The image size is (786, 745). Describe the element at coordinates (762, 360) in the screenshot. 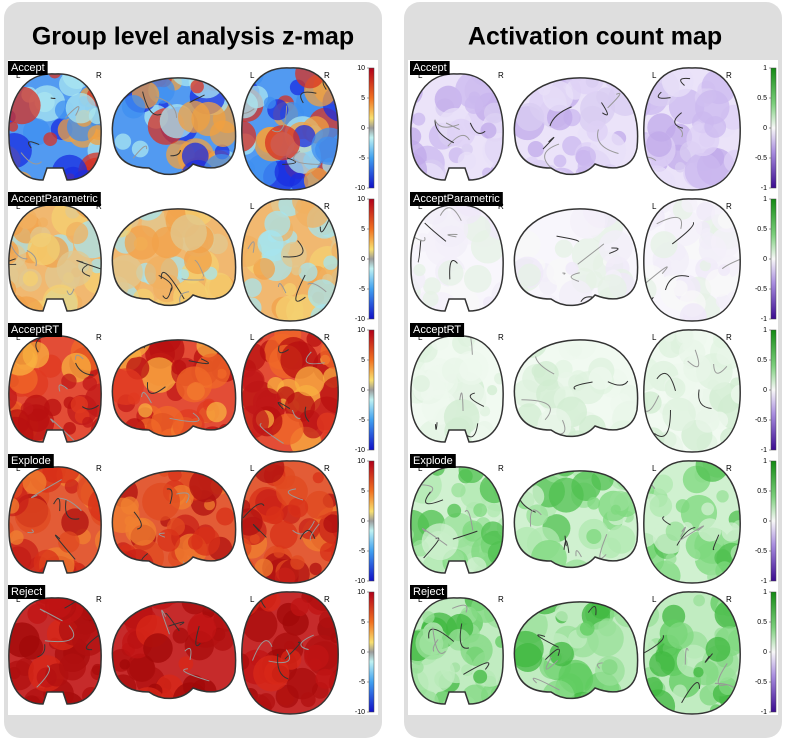

I see `colorbar-tick-label: 0.5` at that location.